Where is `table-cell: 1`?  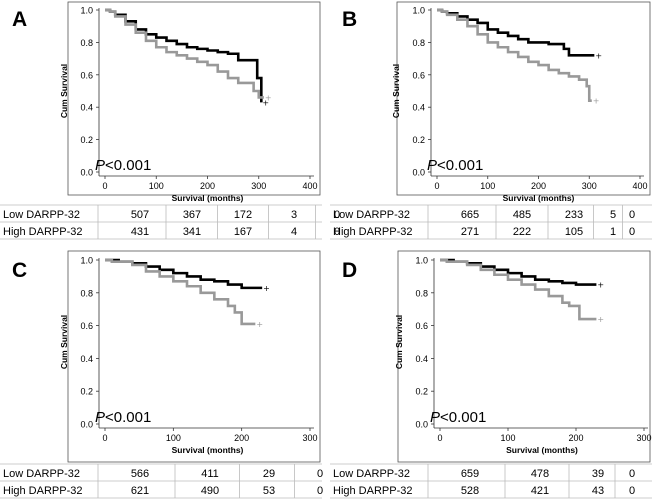
table-cell: 1 is located at coordinates (613, 232).